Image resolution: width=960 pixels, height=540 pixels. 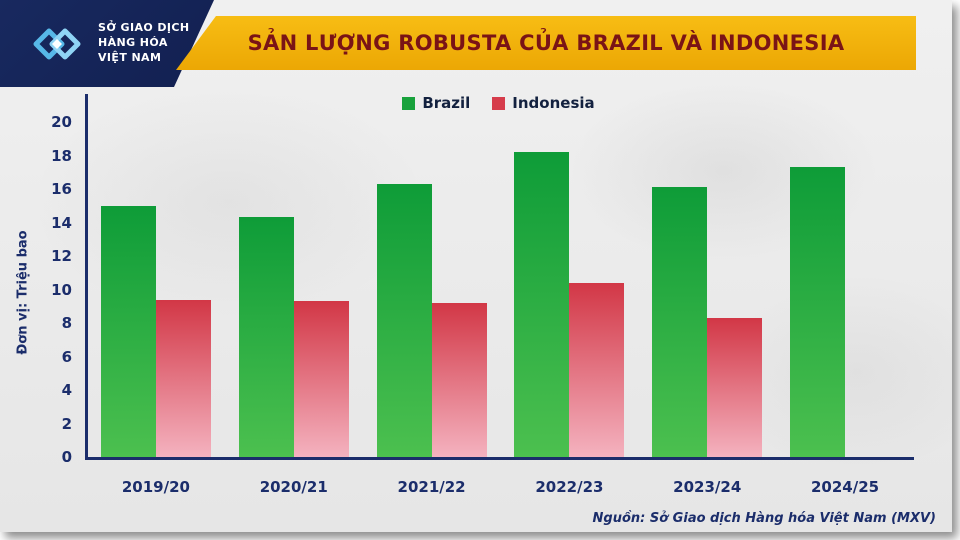 I want to click on chart-legend: Brazil Indonesia, so click(x=498, y=103).